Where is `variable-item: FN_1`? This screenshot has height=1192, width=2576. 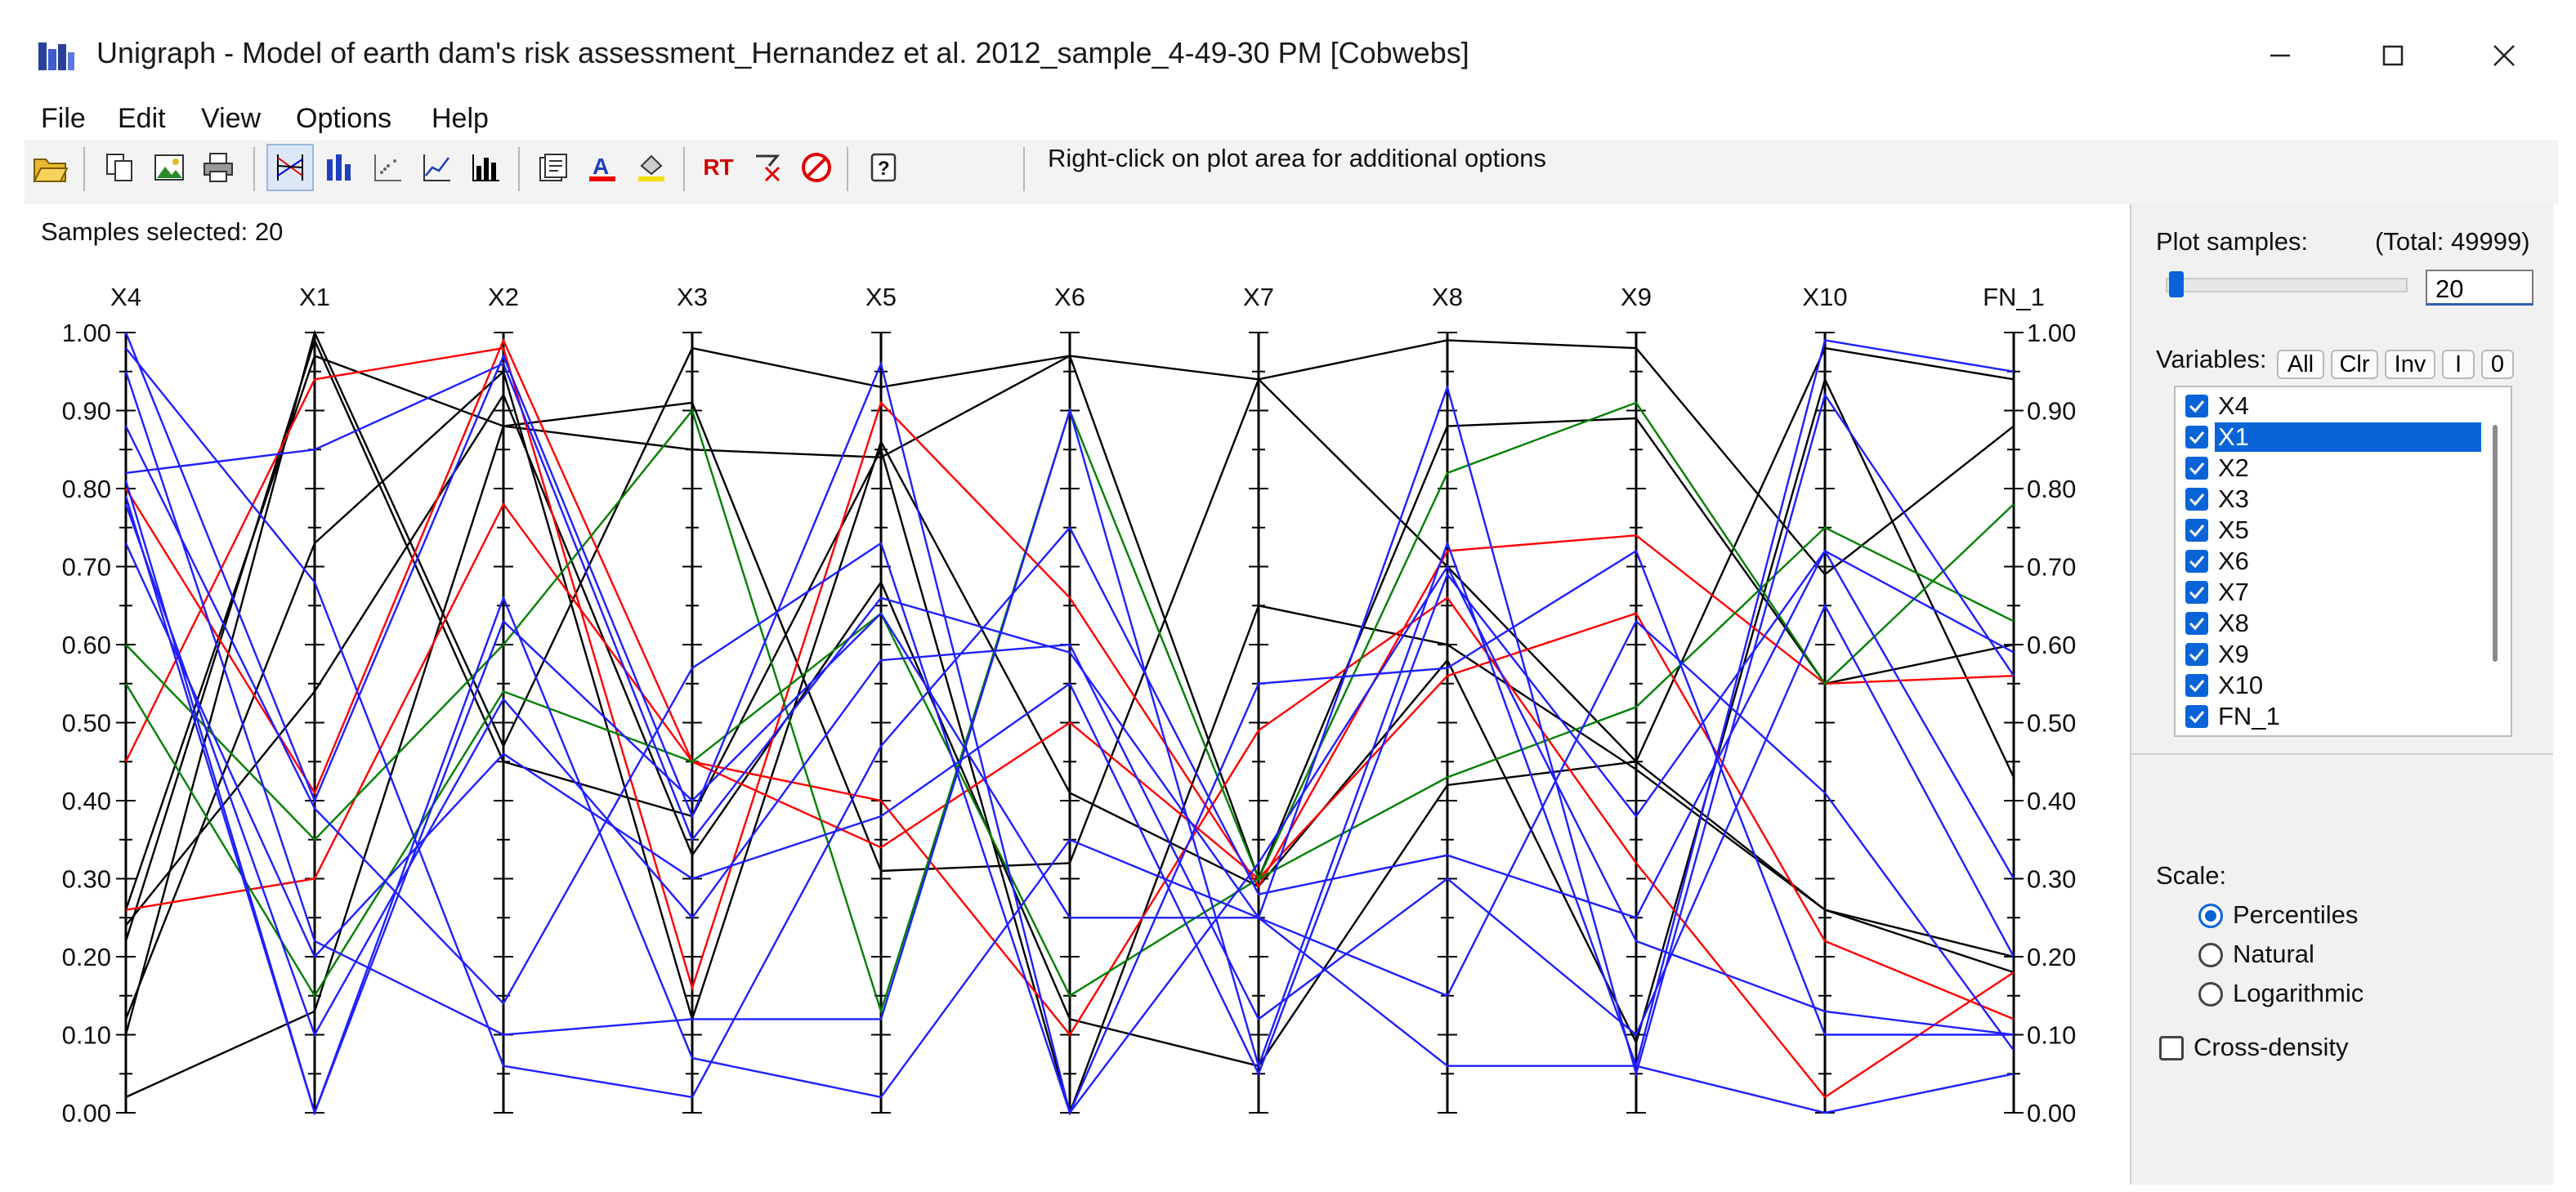 variable-item: FN_1 is located at coordinates (2331, 716).